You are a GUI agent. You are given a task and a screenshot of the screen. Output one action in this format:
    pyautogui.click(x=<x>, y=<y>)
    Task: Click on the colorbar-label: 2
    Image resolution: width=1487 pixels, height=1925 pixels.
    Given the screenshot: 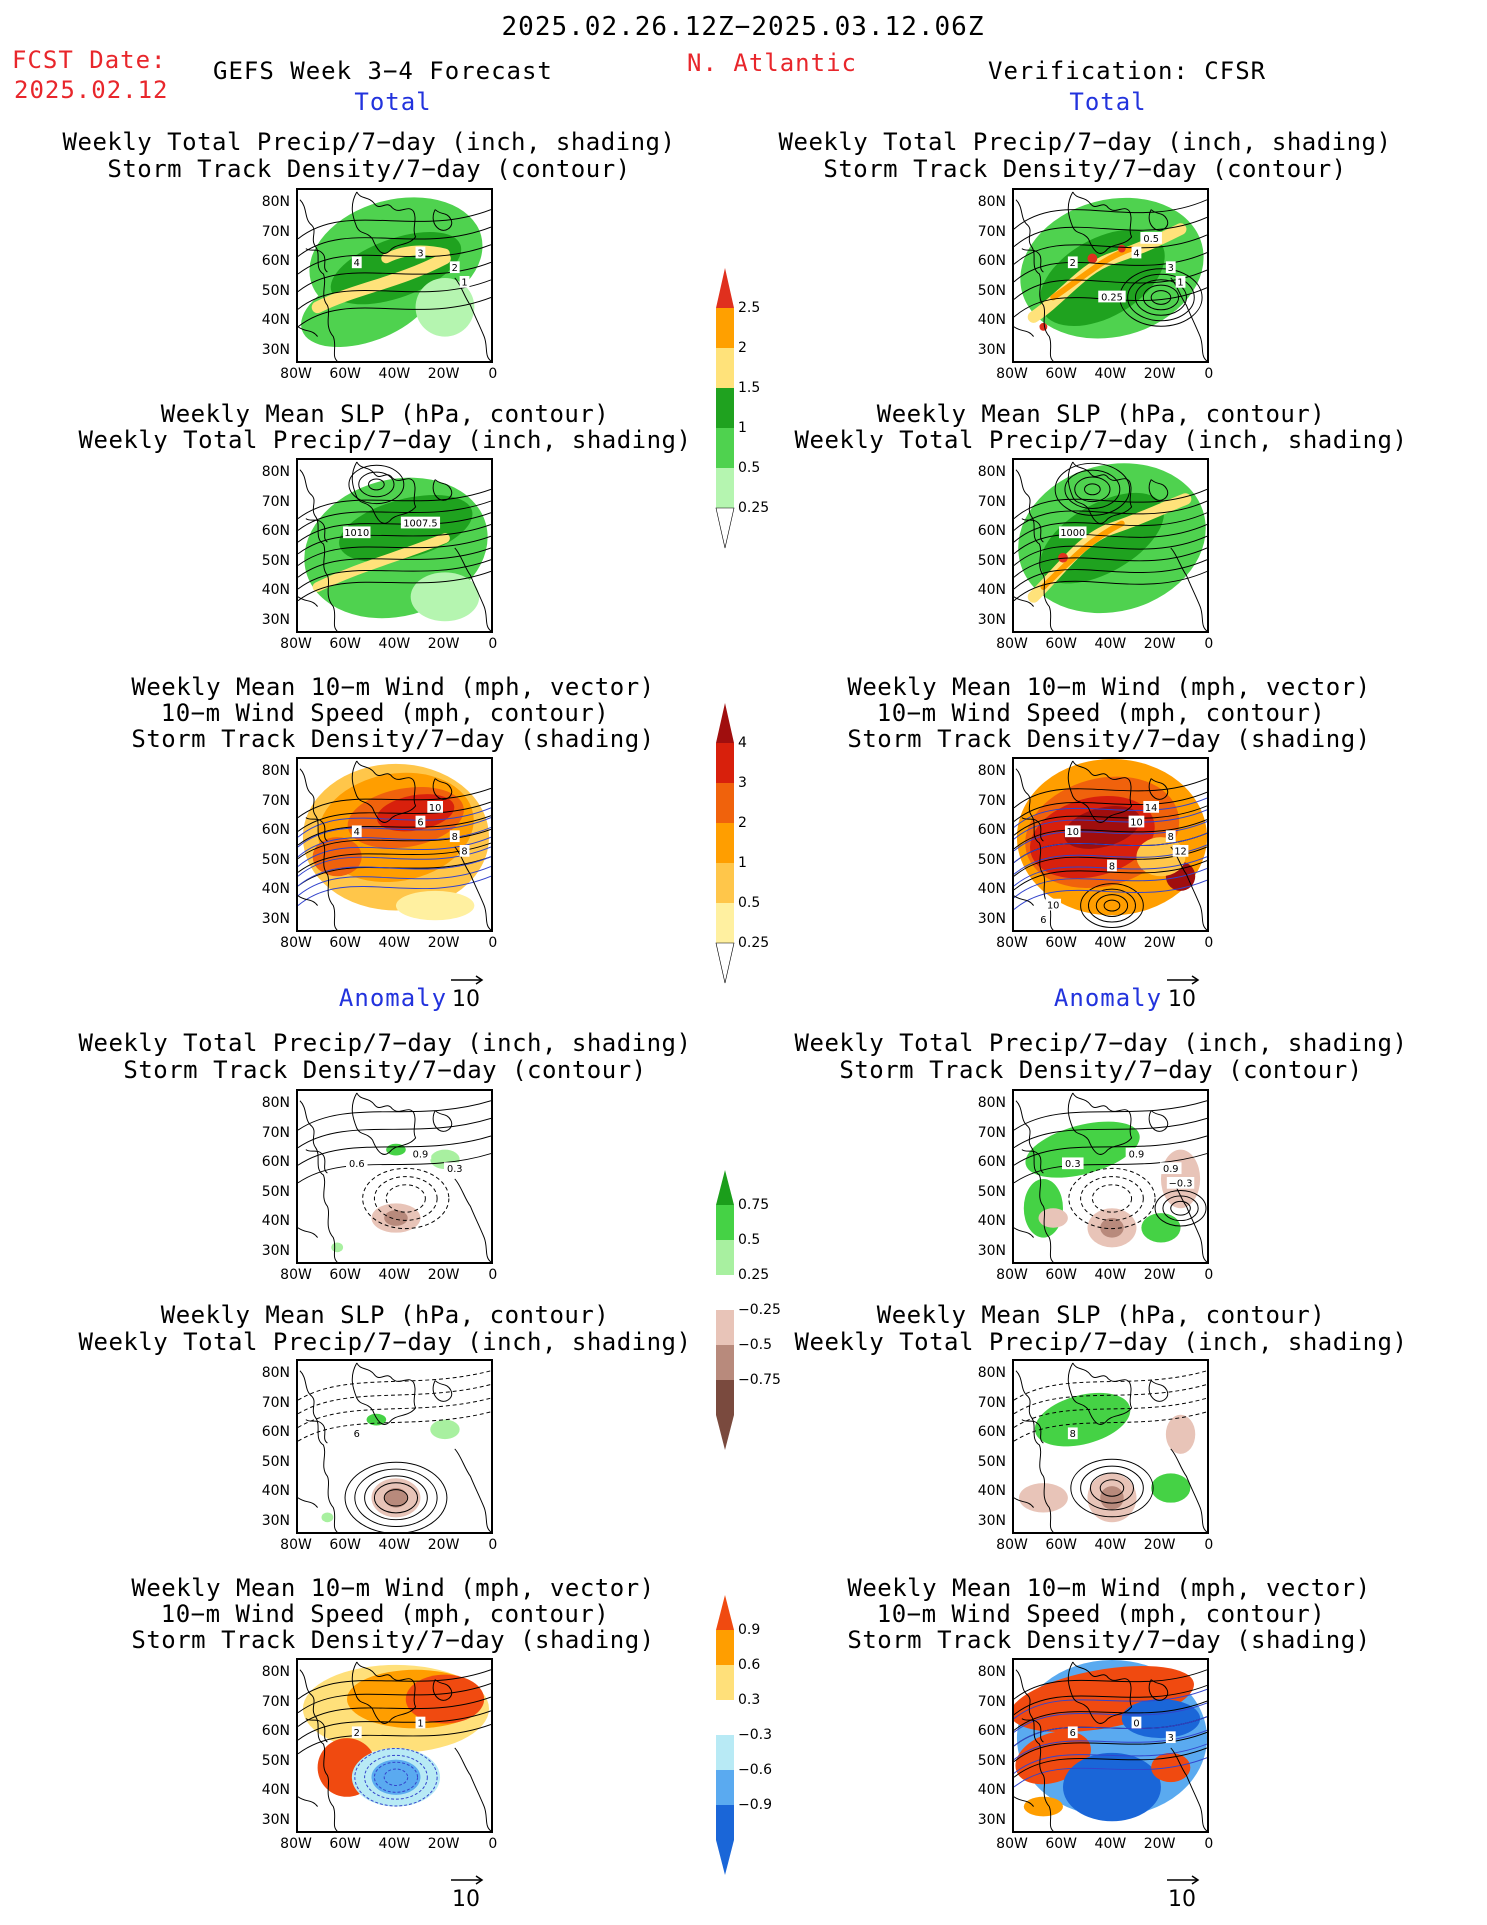 What is the action you would take?
    pyautogui.click(x=742, y=823)
    